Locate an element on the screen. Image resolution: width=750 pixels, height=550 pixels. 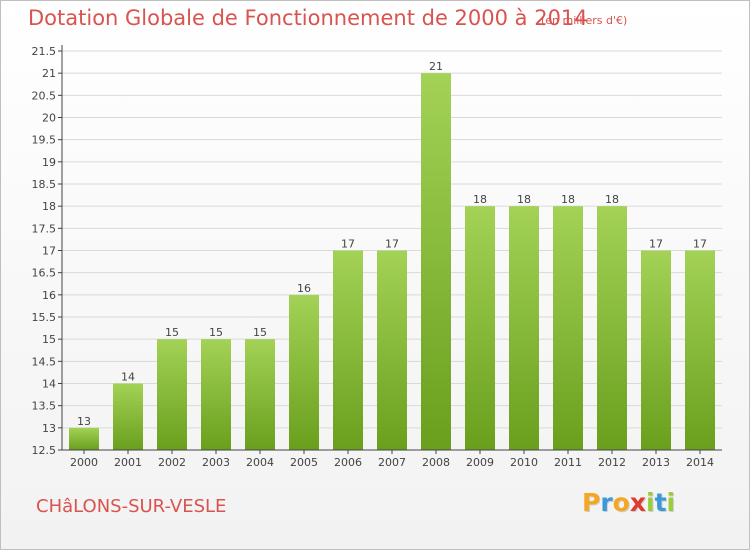
bar-2006 is located at coordinates (348, 350).